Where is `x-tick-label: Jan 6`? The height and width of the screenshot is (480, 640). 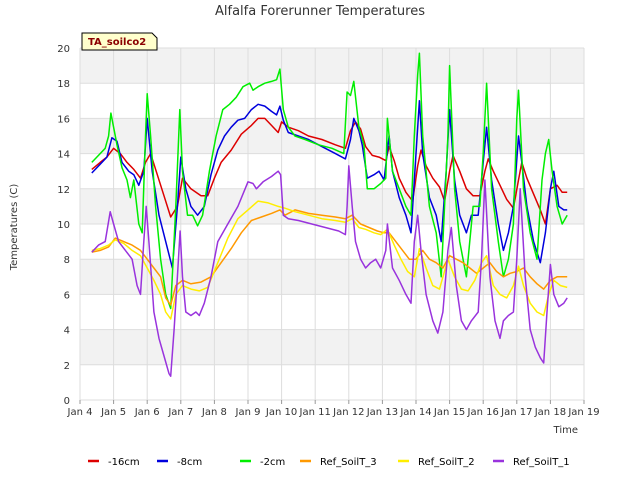 x-tick-label: Jan 6 is located at coordinates (147, 412).